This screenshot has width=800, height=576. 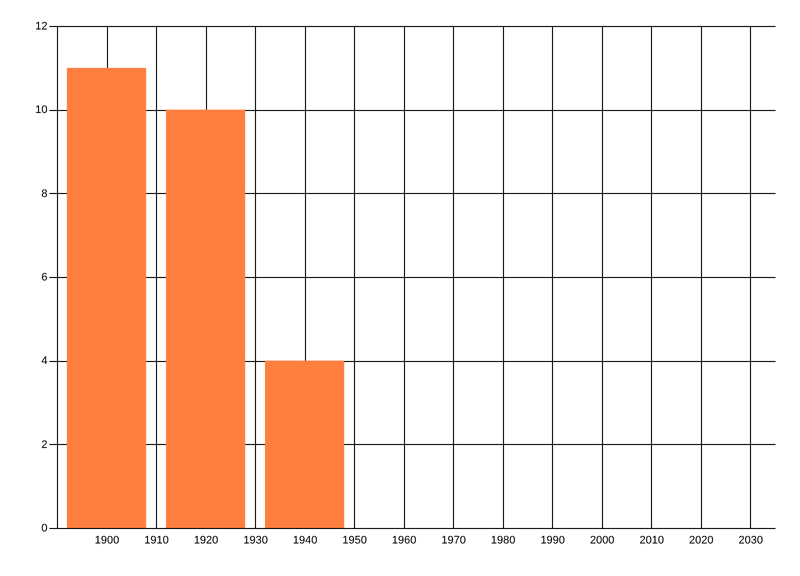 I want to click on y-tick-label: 0, so click(x=44, y=528).